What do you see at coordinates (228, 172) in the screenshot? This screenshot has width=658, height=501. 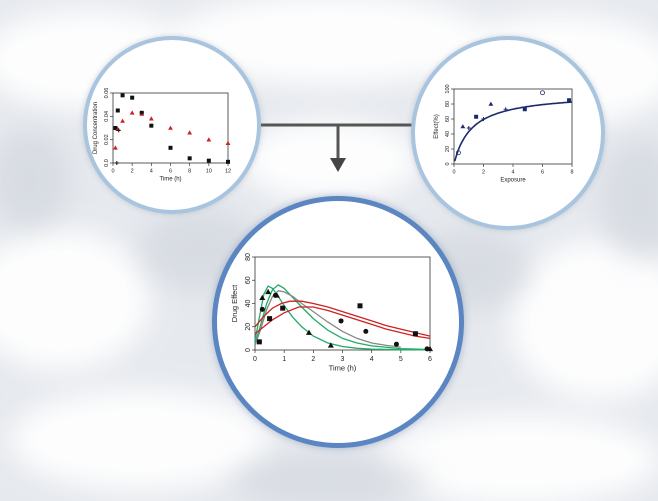 I see `conc-x-tick-label: 12` at bounding box center [228, 172].